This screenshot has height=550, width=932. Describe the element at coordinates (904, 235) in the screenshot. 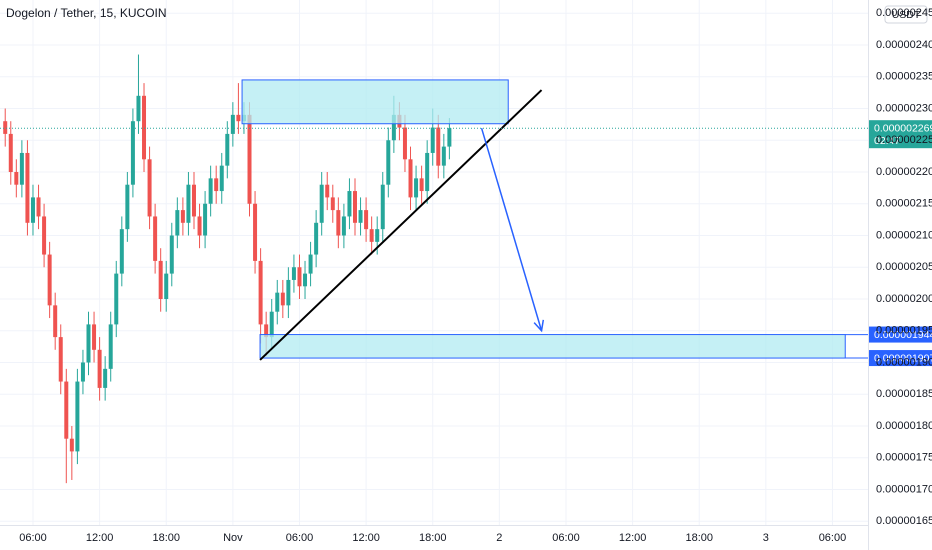

I see `y-tick-label: 0.0000021000` at that location.